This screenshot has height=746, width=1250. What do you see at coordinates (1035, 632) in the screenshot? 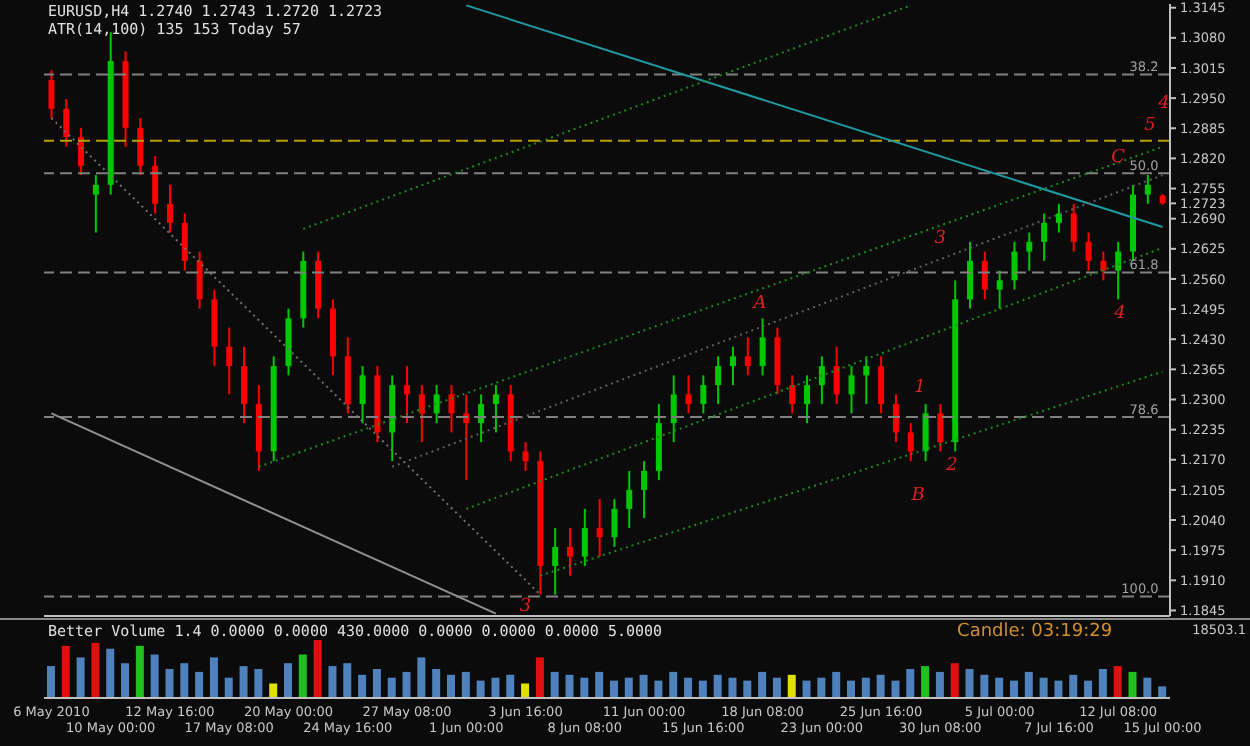
I see `annotation: Candle: 03:19:29` at bounding box center [1035, 632].